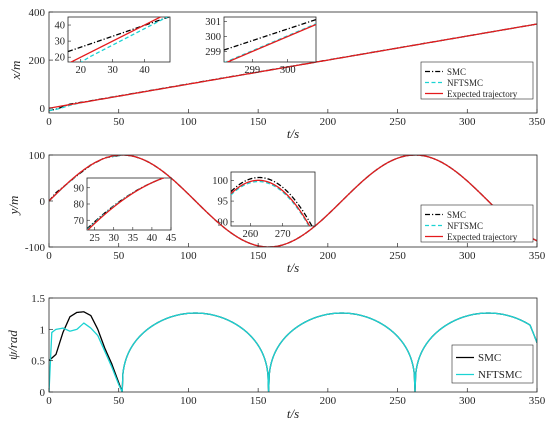  I want to click on inset-y-tick-label: 95, so click(223, 202).